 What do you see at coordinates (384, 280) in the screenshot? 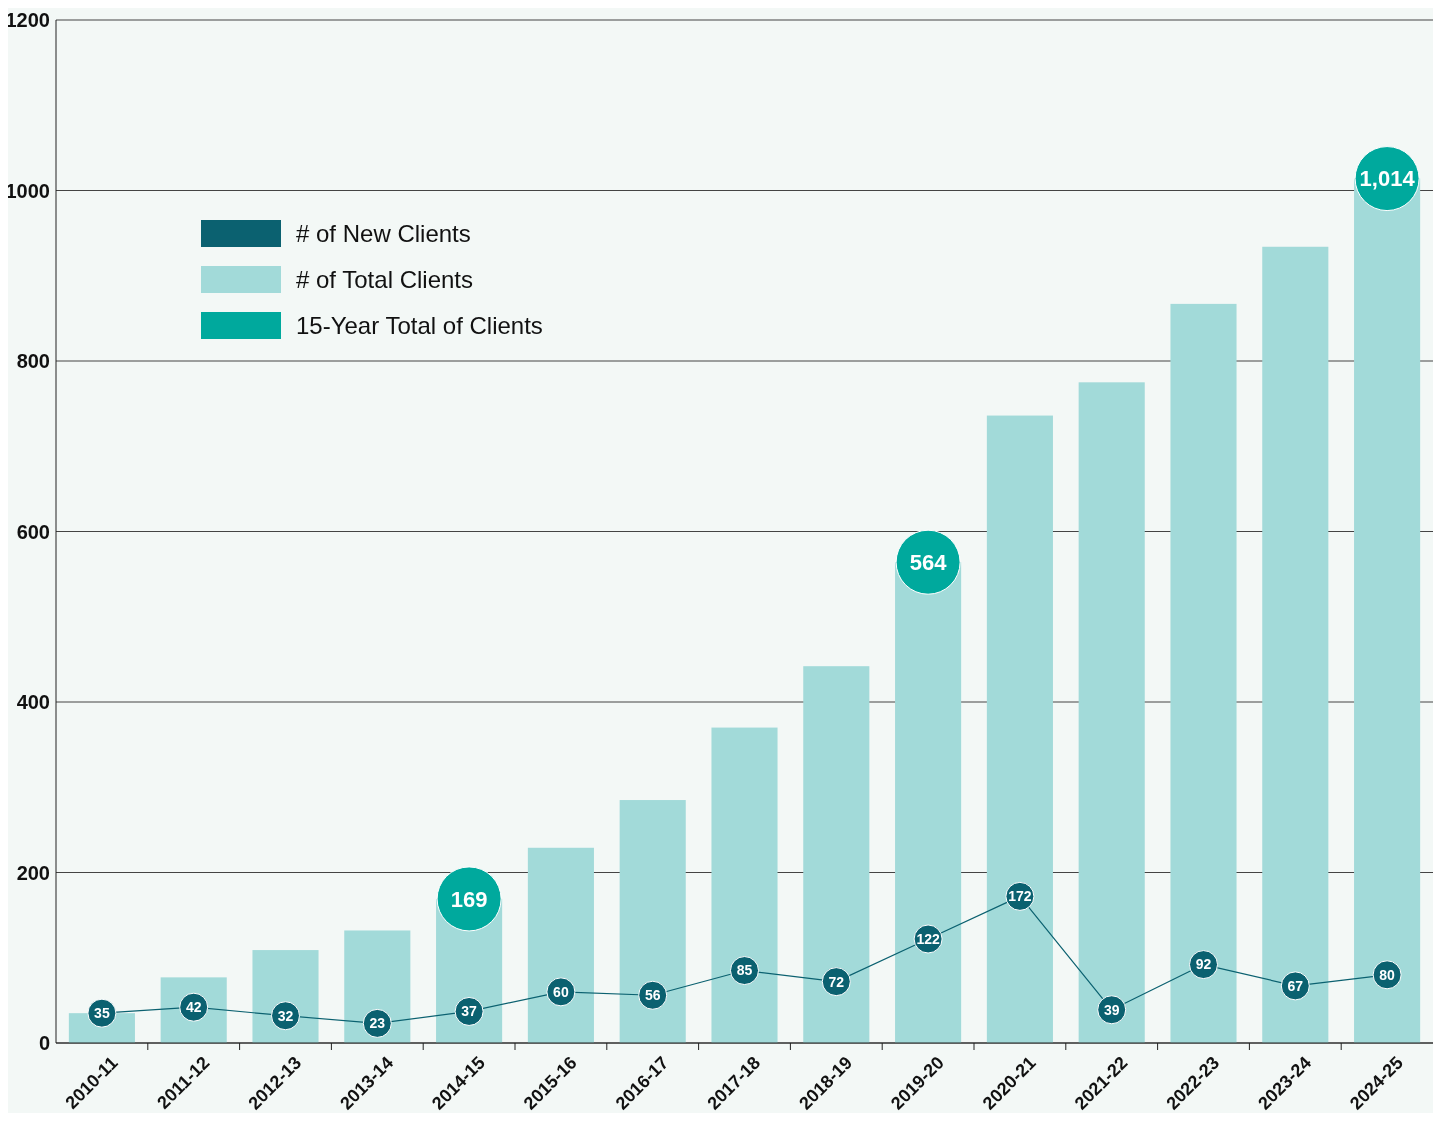
I see `legend-label: # of Total Clients` at bounding box center [384, 280].